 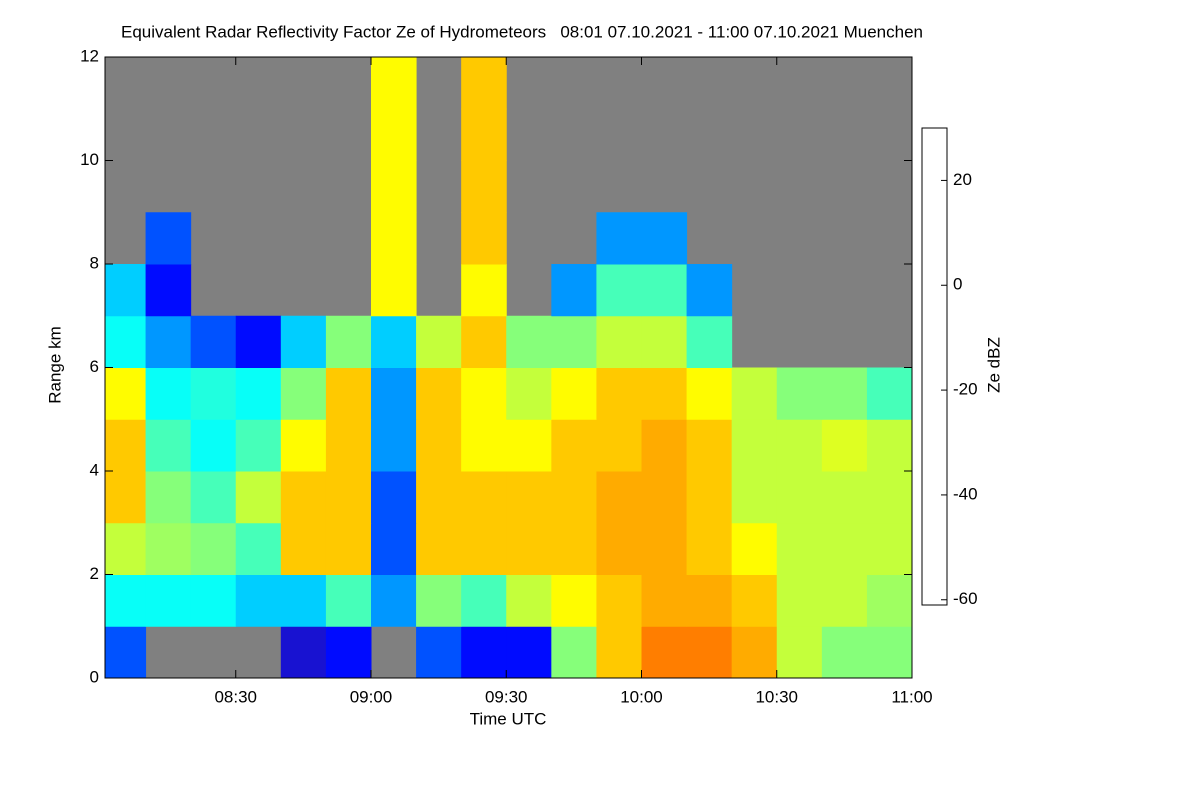 What do you see at coordinates (506, 696) in the screenshot?
I see `x-tick-label: 09:30` at bounding box center [506, 696].